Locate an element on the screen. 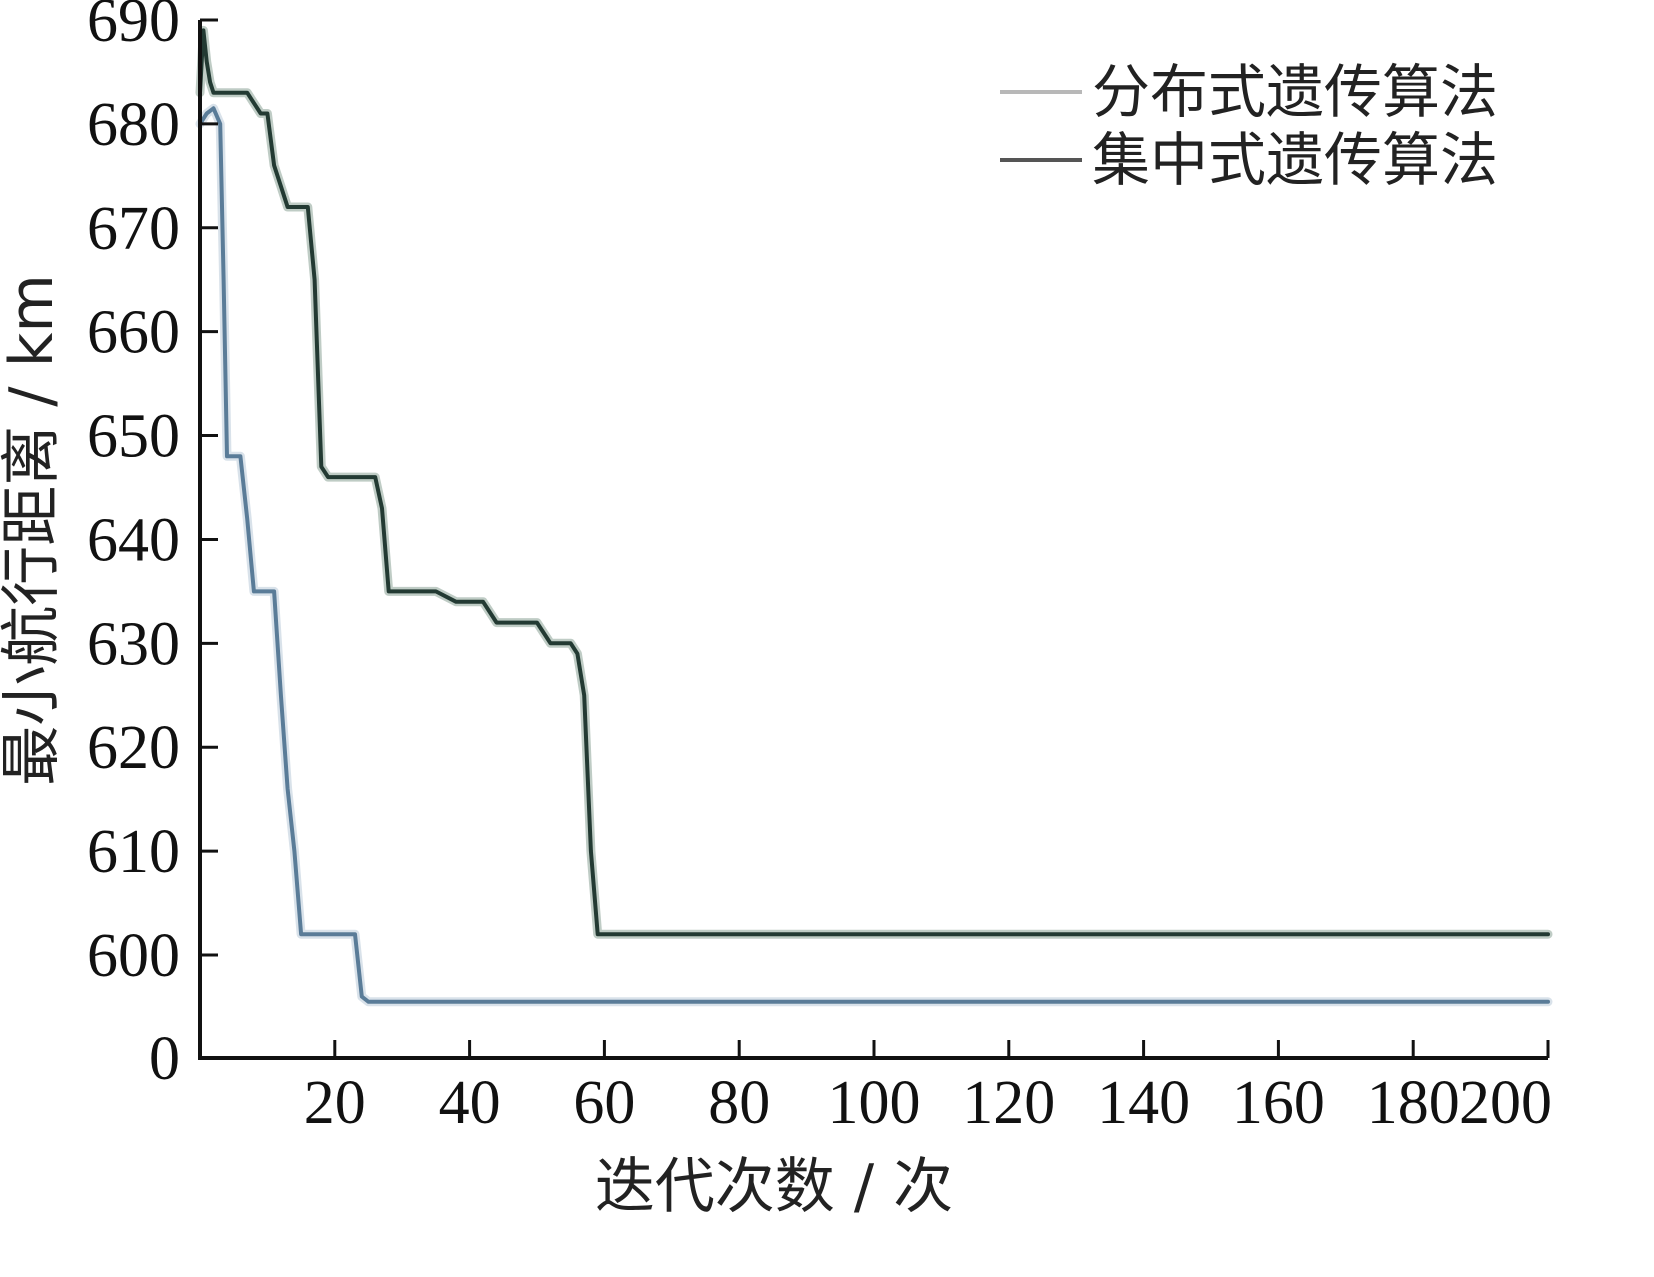  x-tick-label-200: 200 is located at coordinates (1505, 1103).